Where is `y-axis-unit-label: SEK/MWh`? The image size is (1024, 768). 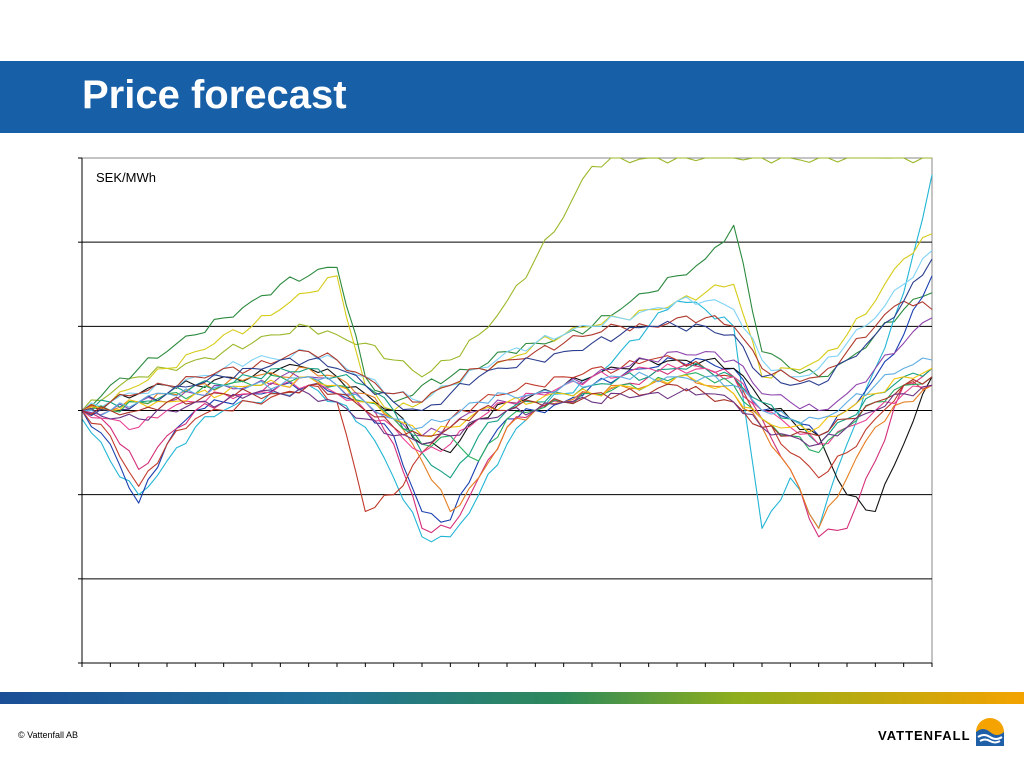
y-axis-unit-label: SEK/MWh is located at coordinates (126, 177).